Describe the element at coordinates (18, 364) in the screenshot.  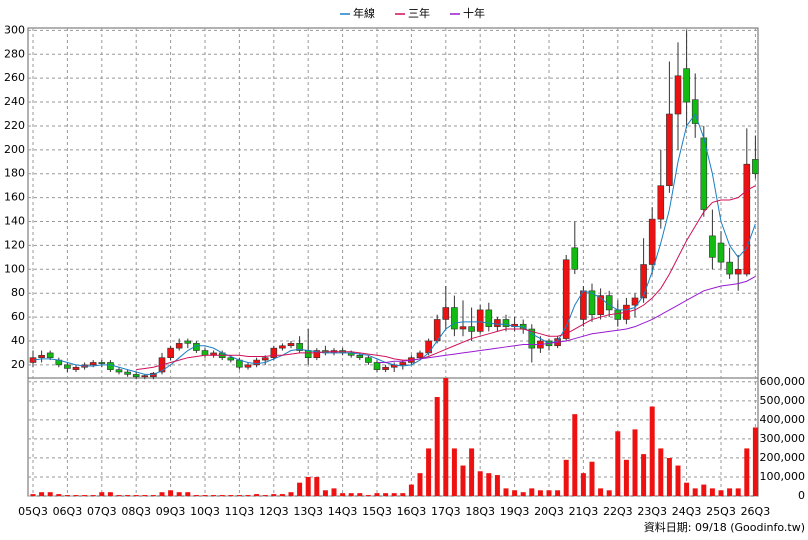
I see `y-tick-label: 20` at that location.